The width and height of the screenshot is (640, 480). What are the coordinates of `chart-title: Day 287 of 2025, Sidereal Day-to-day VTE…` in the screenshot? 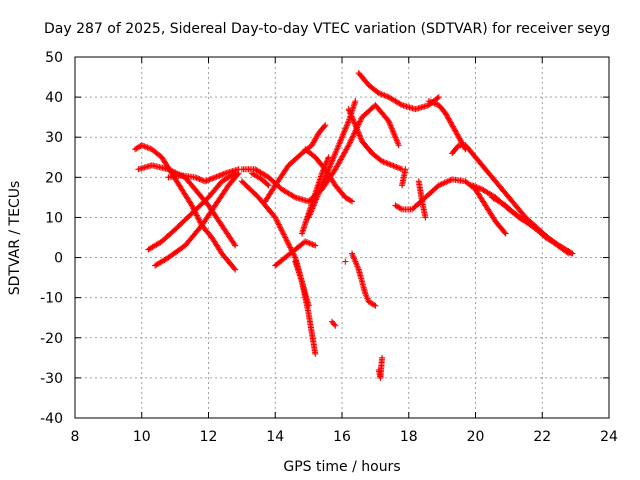 It's located at (327, 29).